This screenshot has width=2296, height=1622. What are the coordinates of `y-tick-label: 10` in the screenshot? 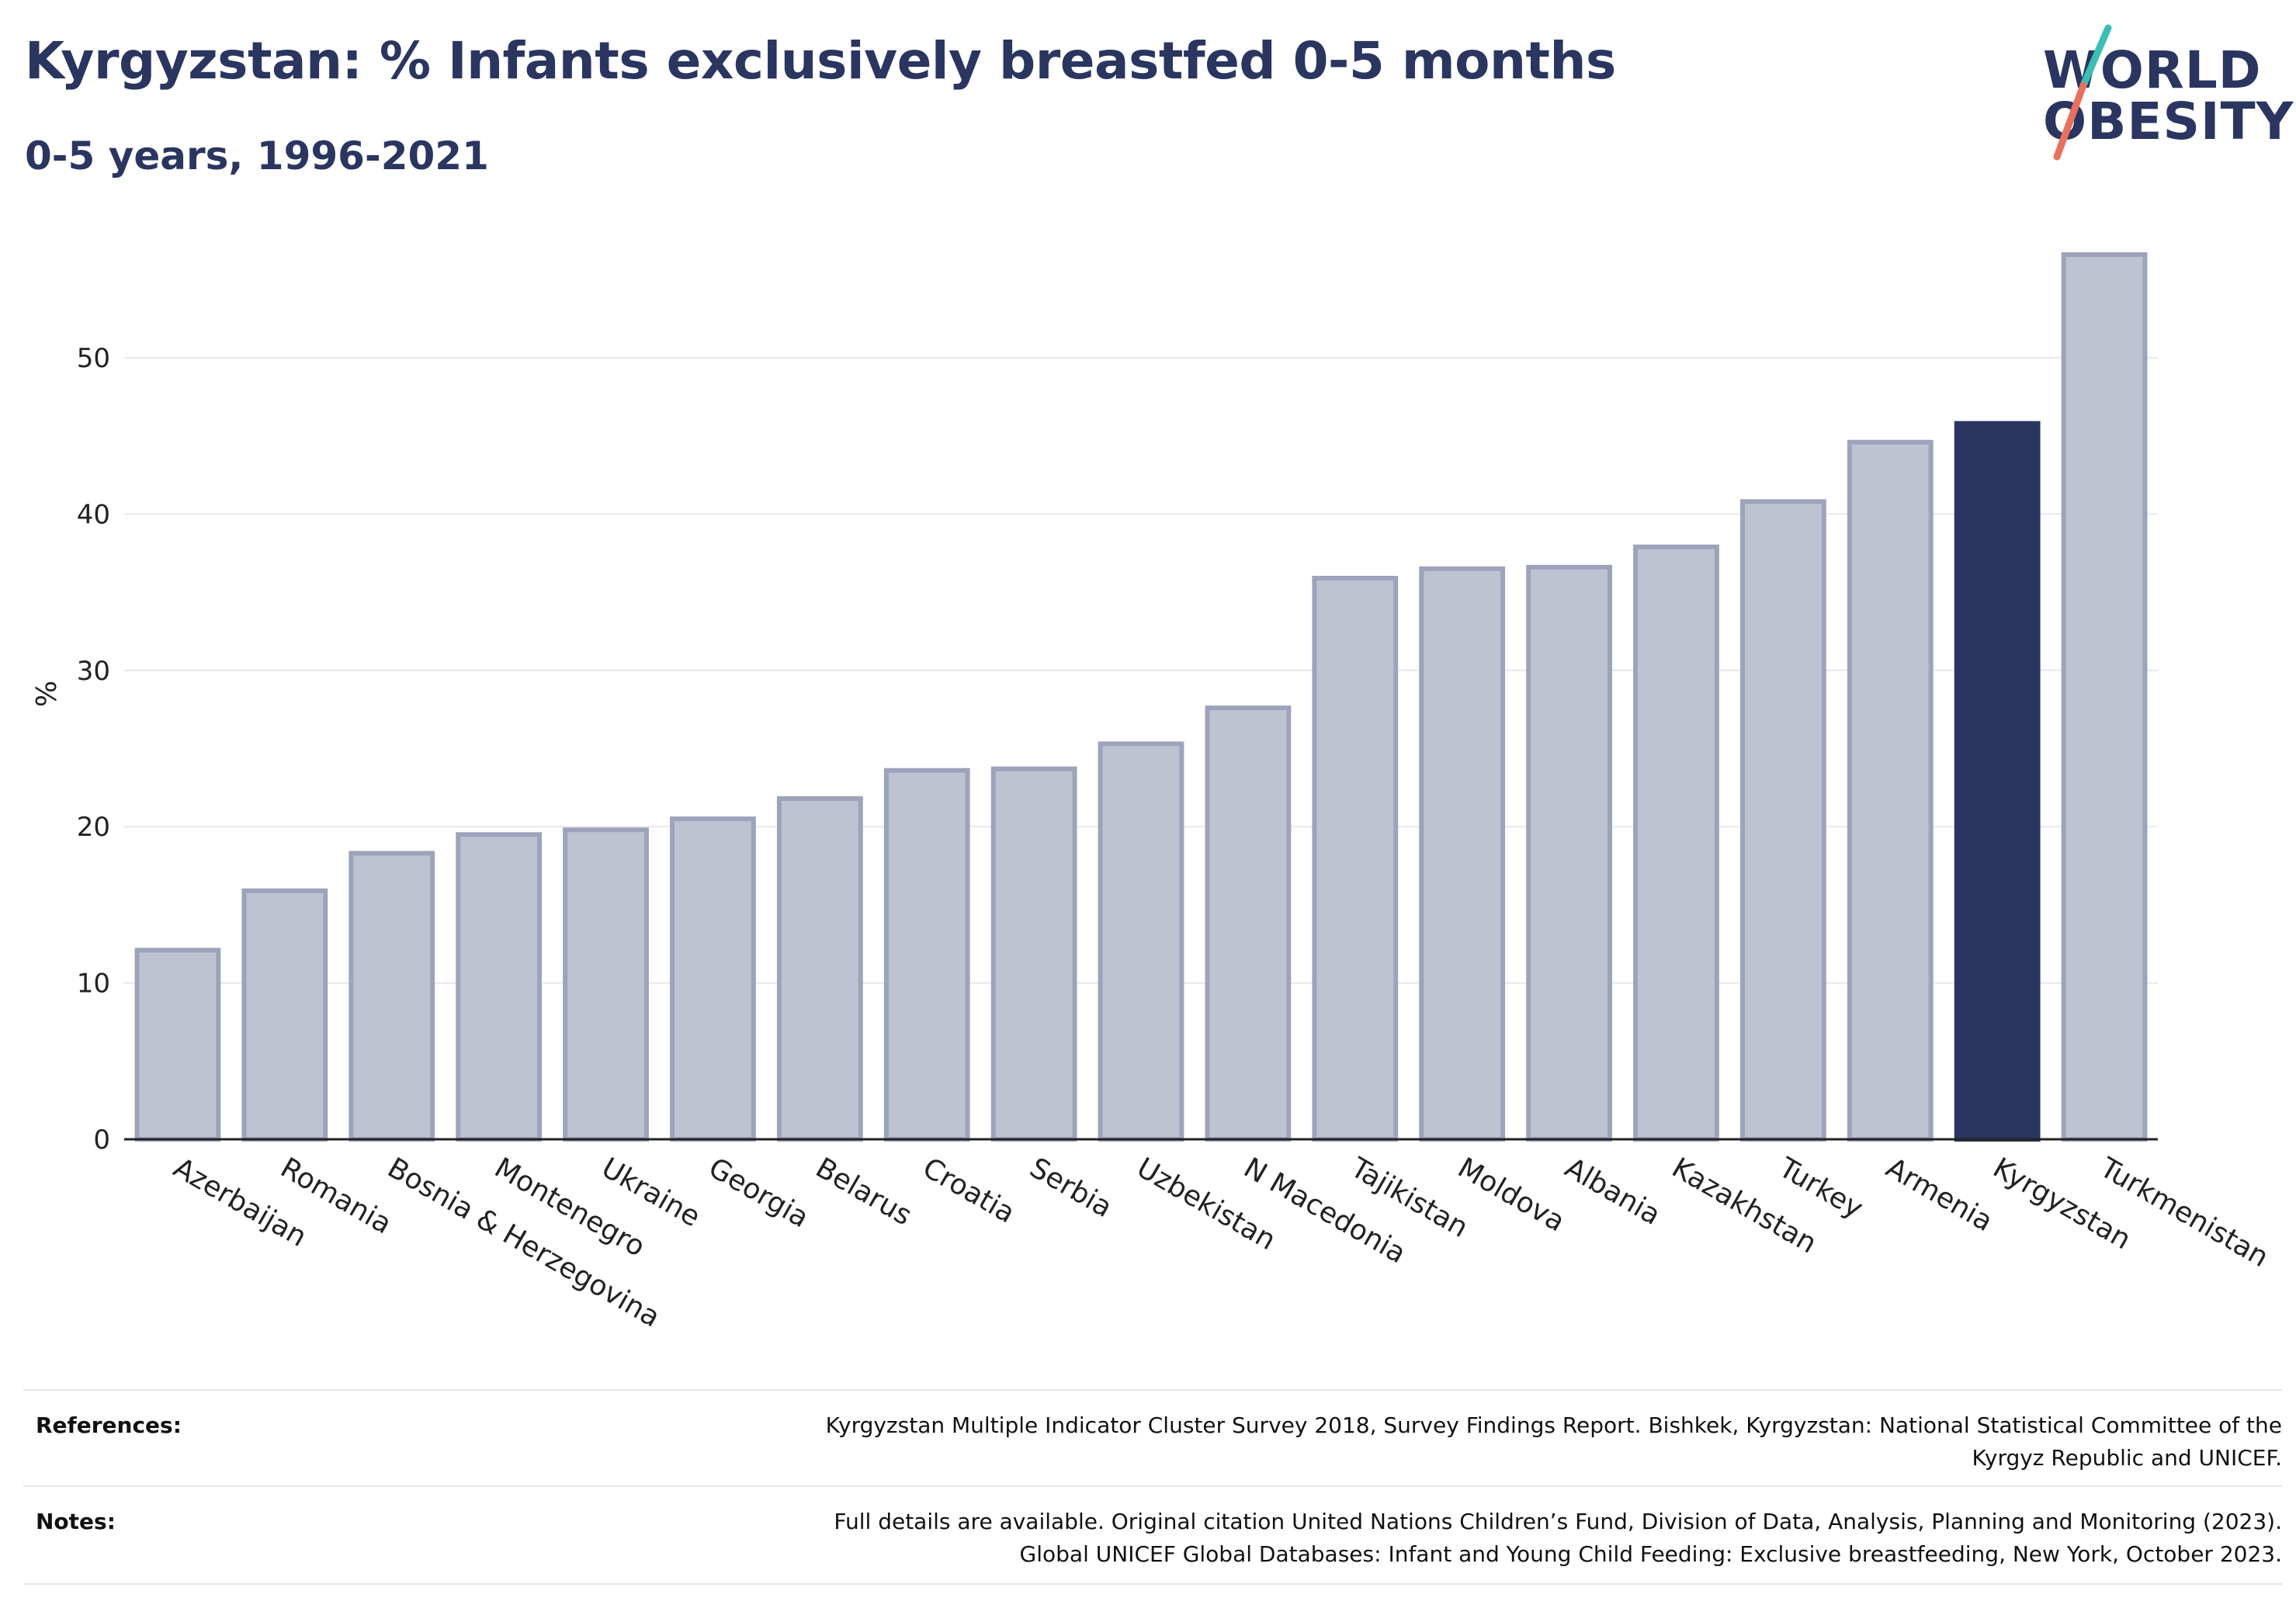 It's located at (93, 985).